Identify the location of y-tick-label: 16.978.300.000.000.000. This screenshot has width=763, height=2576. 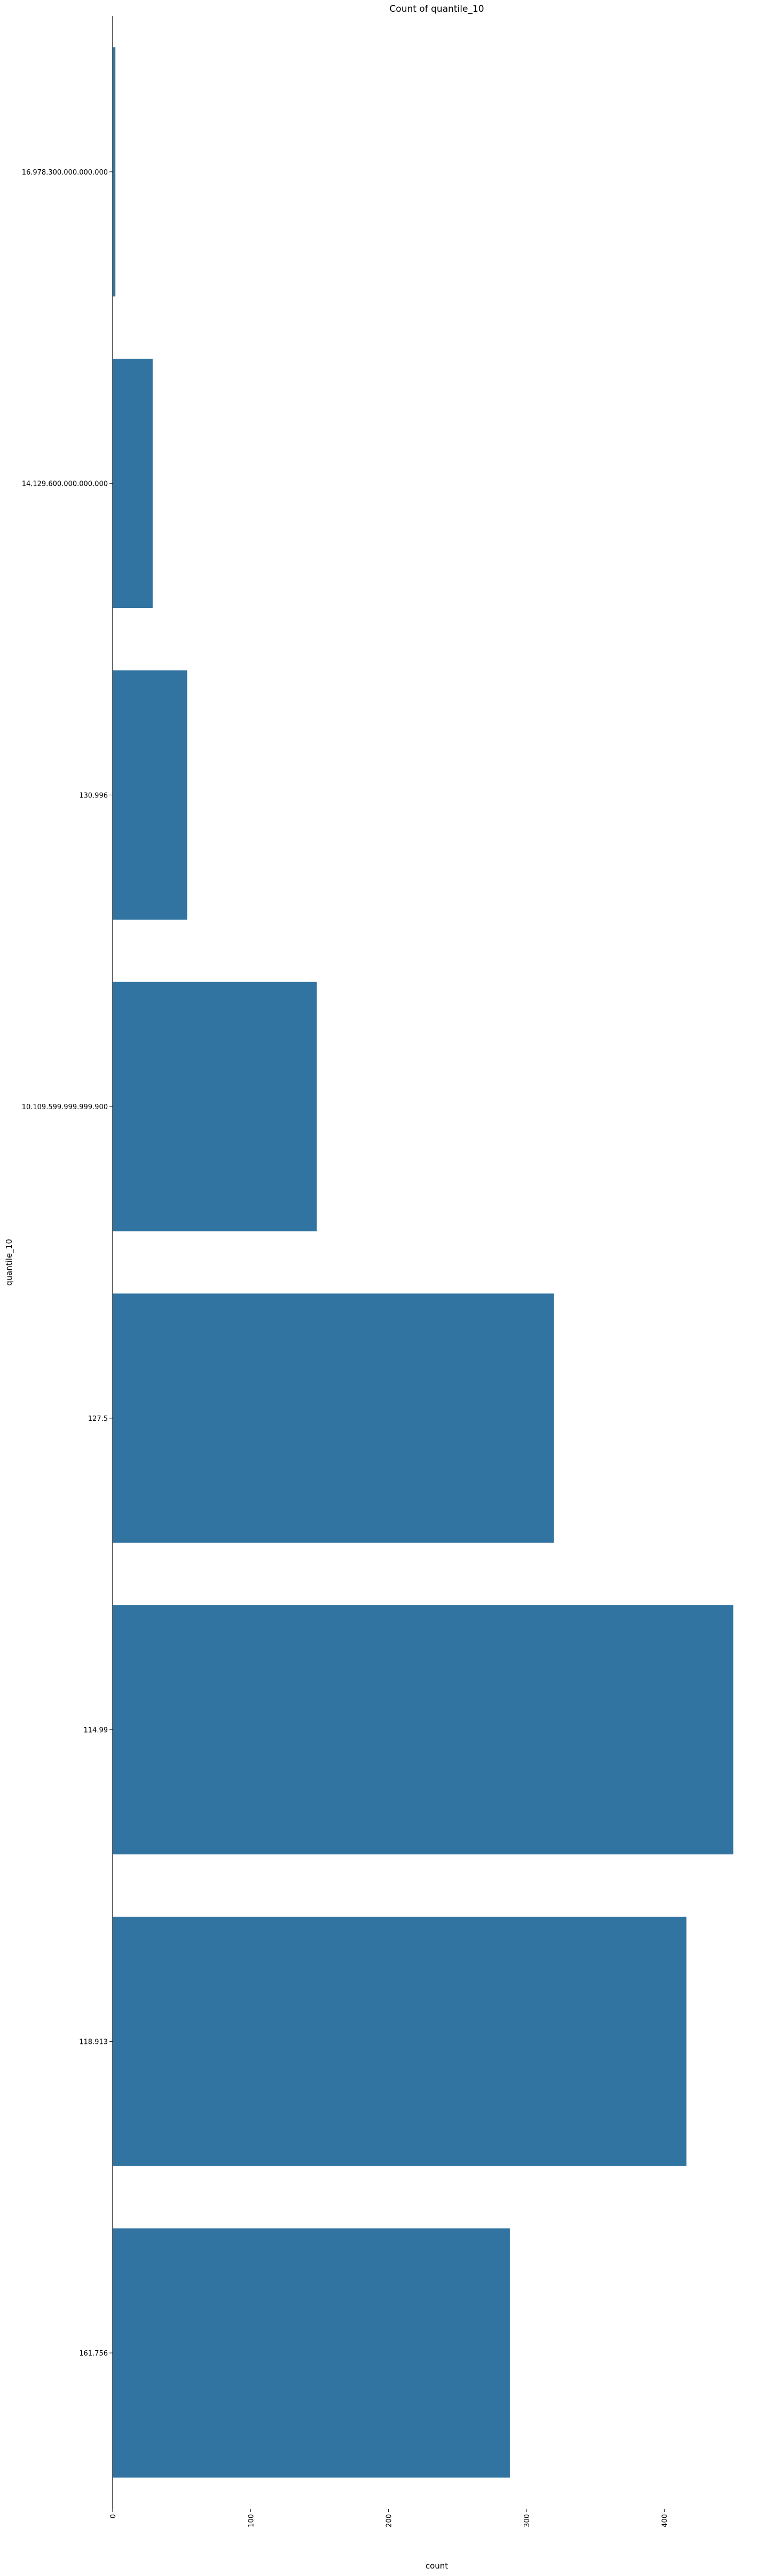
(65, 173).